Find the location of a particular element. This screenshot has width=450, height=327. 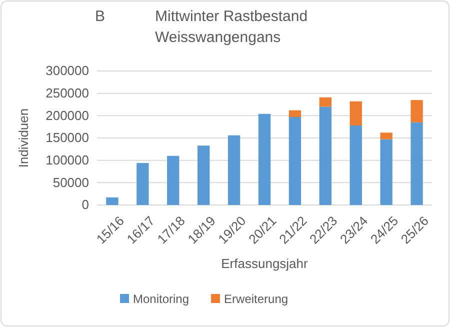

y-tick-label: 300000 is located at coordinates (67, 70).